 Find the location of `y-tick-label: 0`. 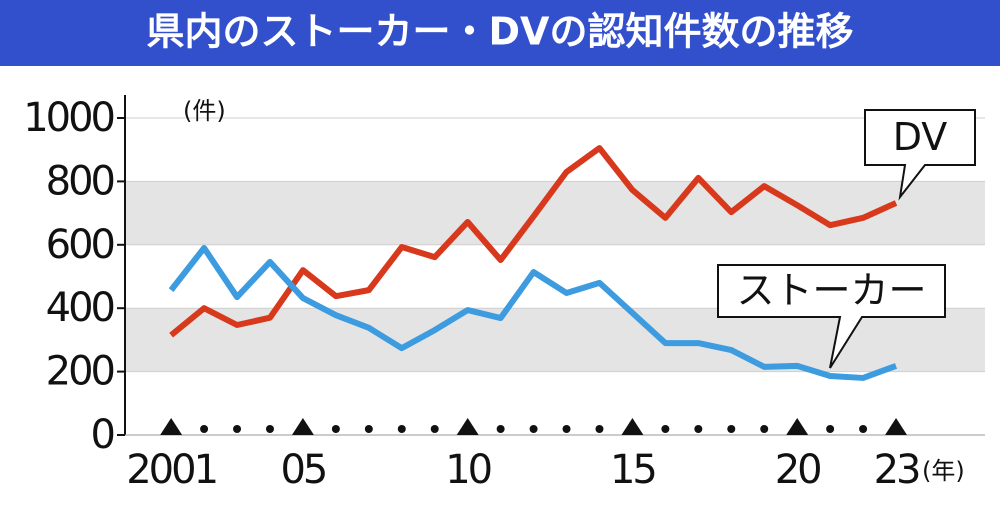

y-tick-label: 0 is located at coordinates (102, 435).